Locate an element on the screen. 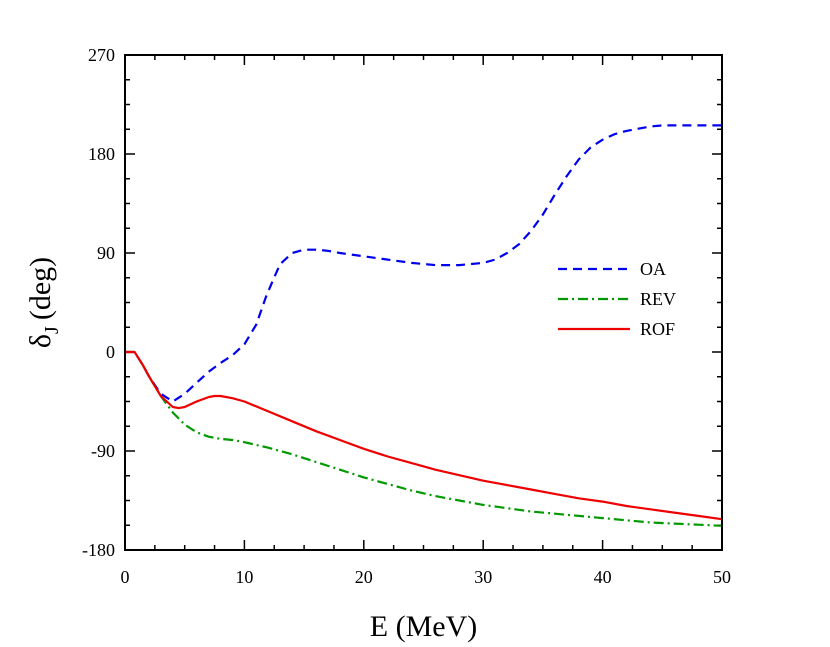 Image resolution: width=830 pixels, height=647 pixels. x-tick-label: 40 is located at coordinates (603, 577).